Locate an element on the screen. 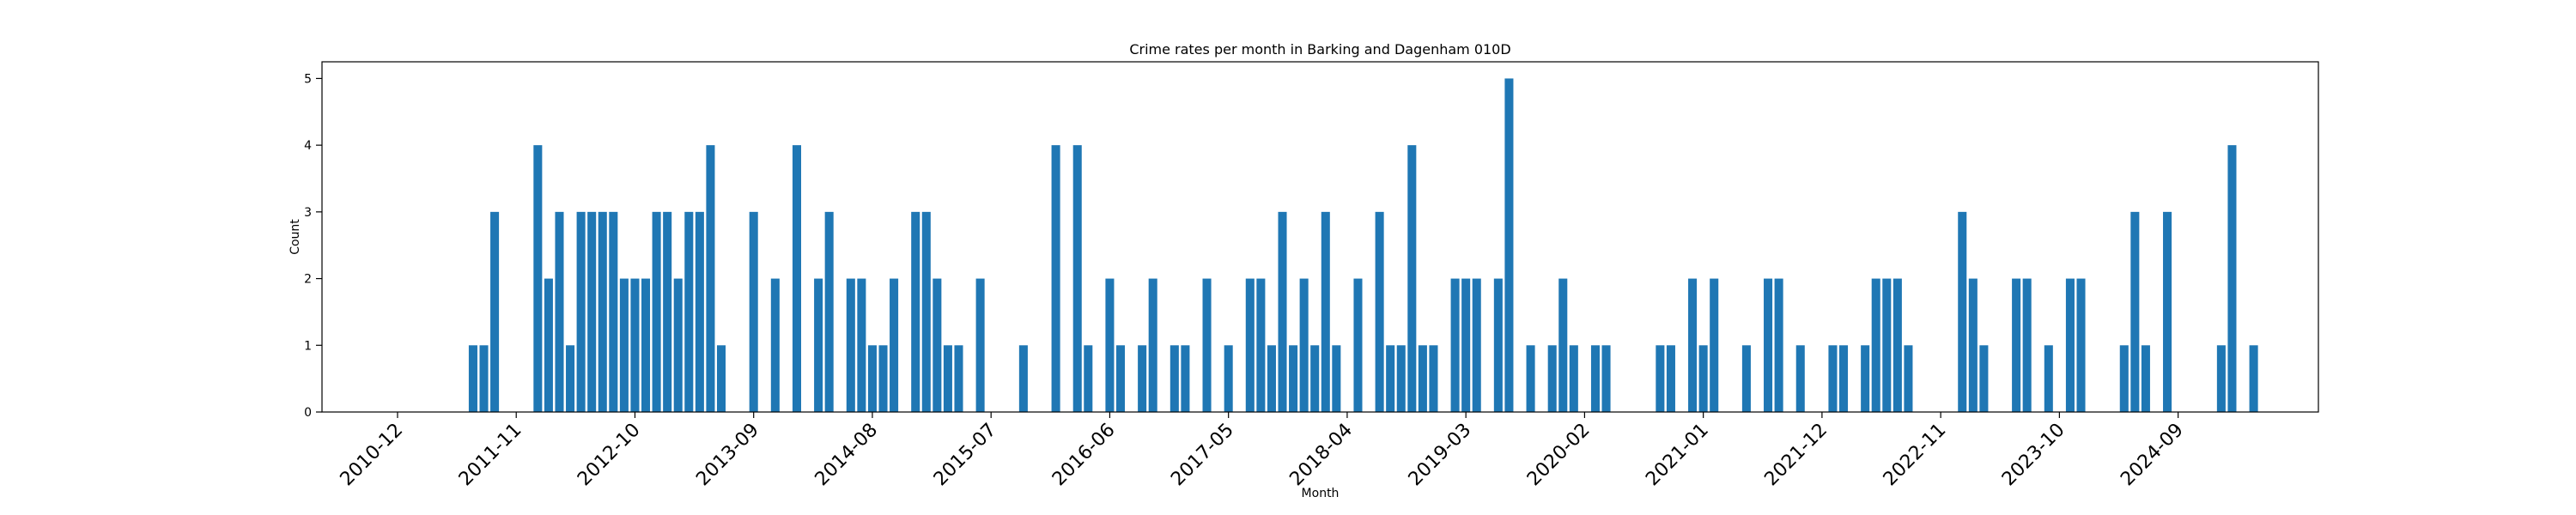 The image size is (2576, 515). x-tick-label-2012-10: 2012-10 is located at coordinates (609, 455).